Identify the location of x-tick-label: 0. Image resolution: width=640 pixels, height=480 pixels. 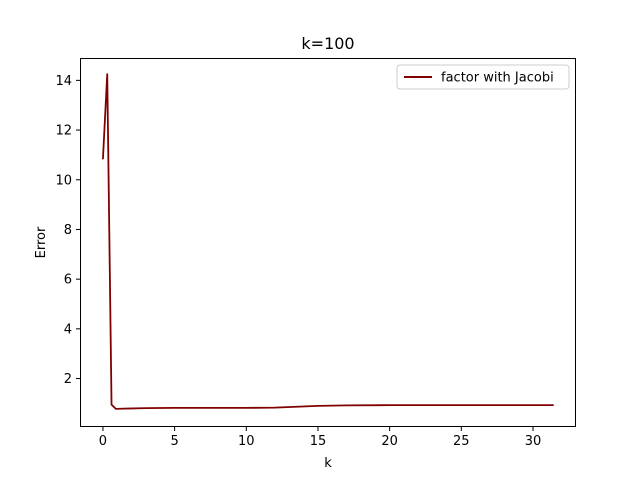
(103, 441).